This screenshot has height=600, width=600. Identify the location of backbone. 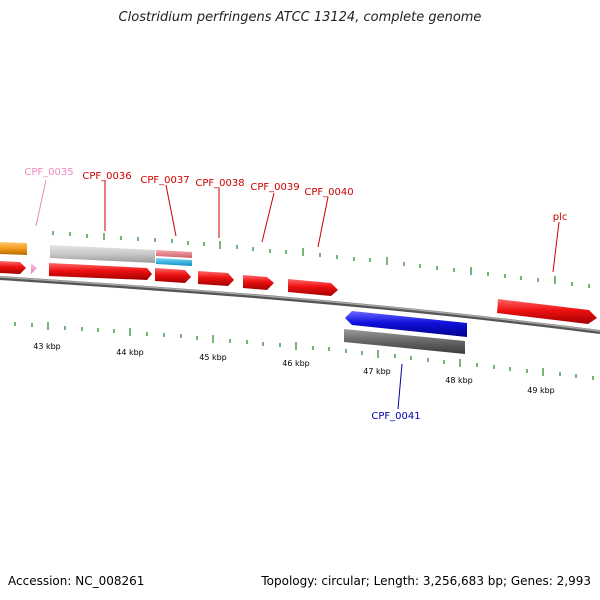
(300, 305).